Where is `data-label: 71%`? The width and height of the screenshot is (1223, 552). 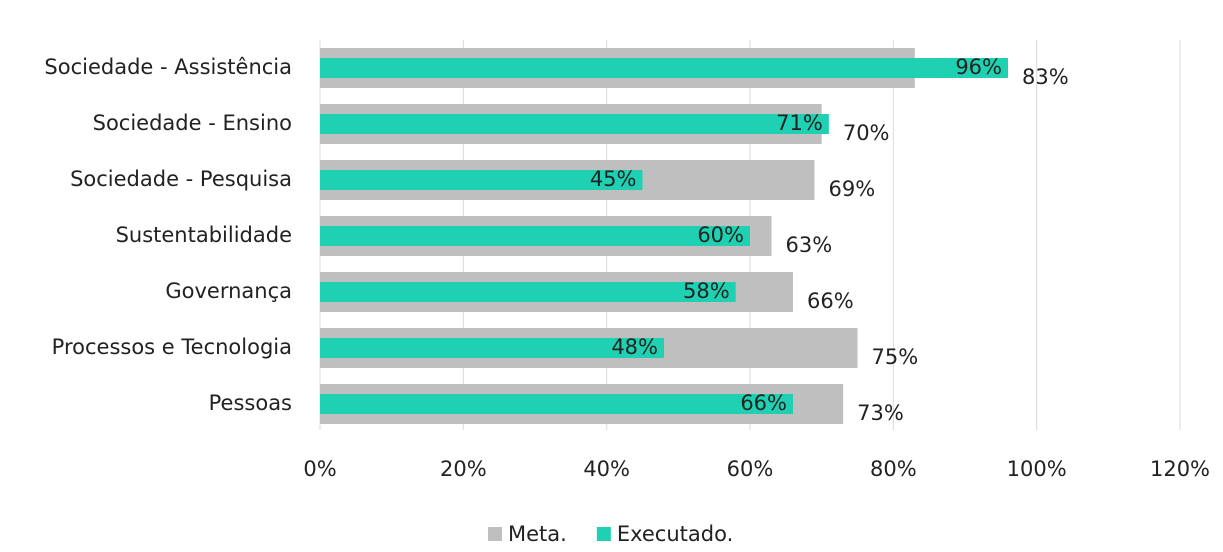
data-label: 71% is located at coordinates (799, 123).